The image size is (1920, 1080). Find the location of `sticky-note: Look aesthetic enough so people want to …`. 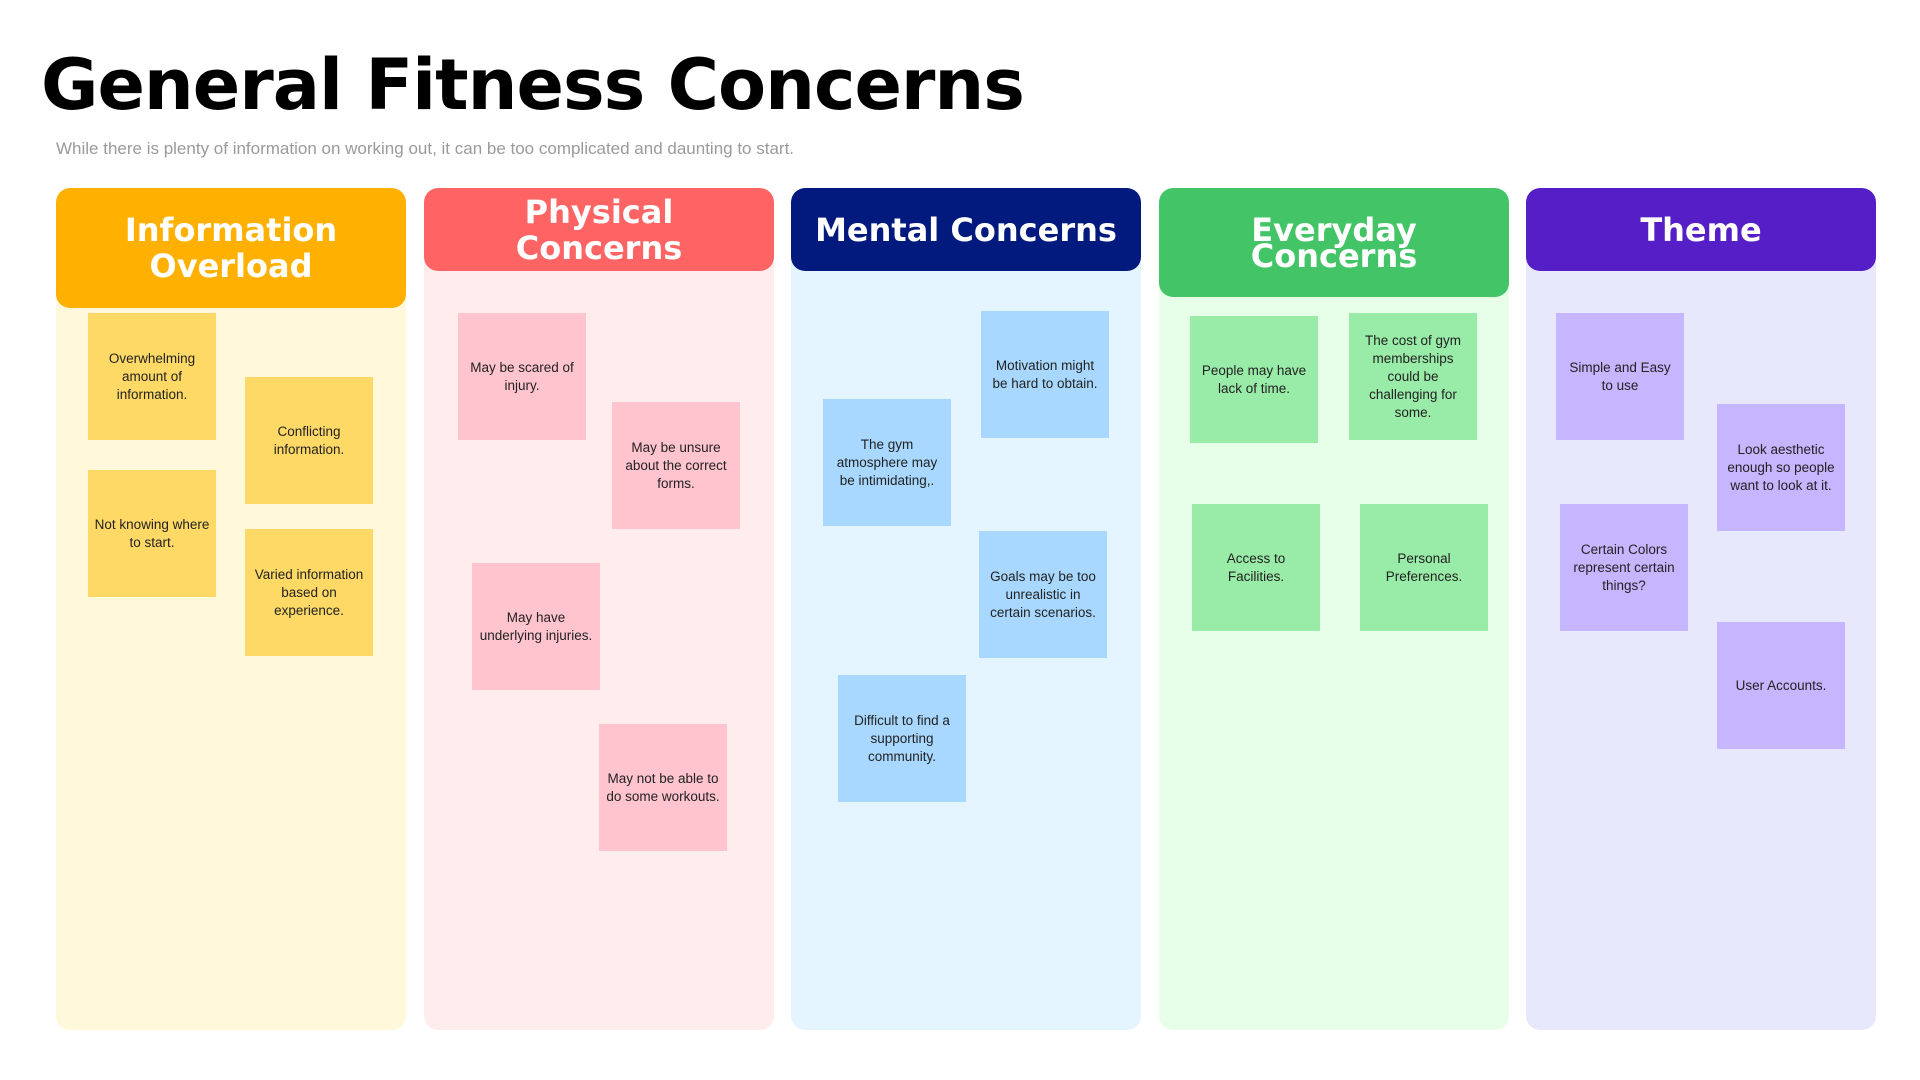

sticky-note: Look aesthetic enough so people want to … is located at coordinates (1781, 467).